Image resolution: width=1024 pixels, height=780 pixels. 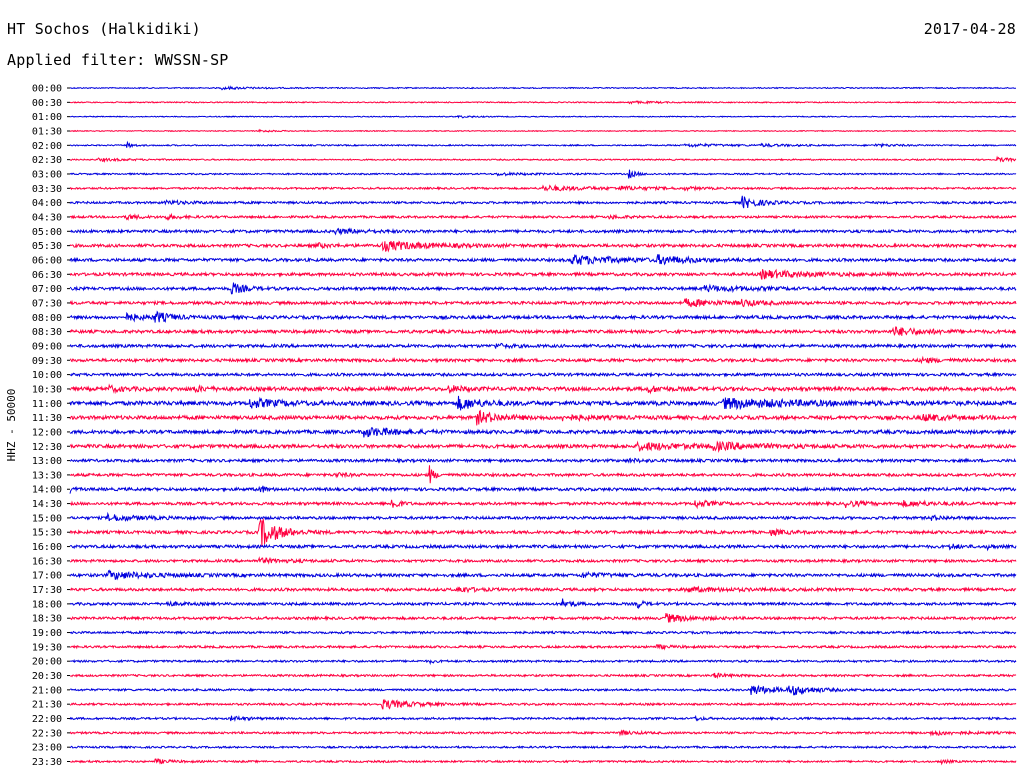 What do you see at coordinates (47, 633) in the screenshot?
I see `time-label: 19:00` at bounding box center [47, 633].